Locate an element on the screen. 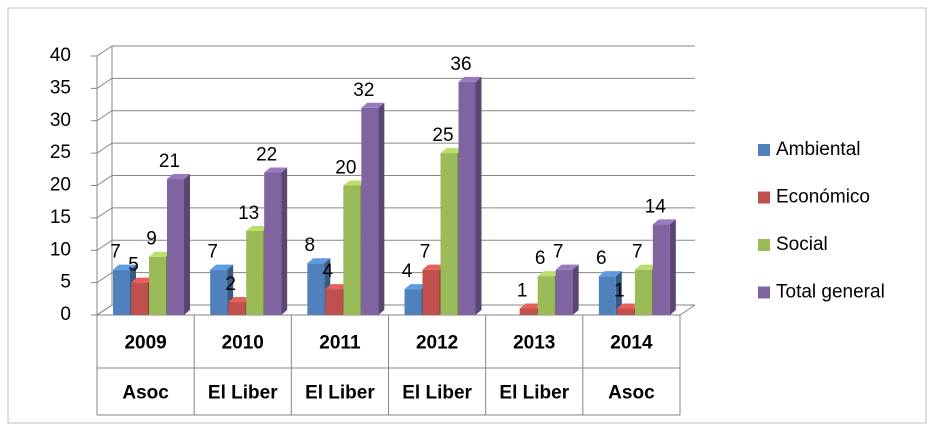 This screenshot has width=935, height=432. x-tick-label: 2013 is located at coordinates (534, 343).